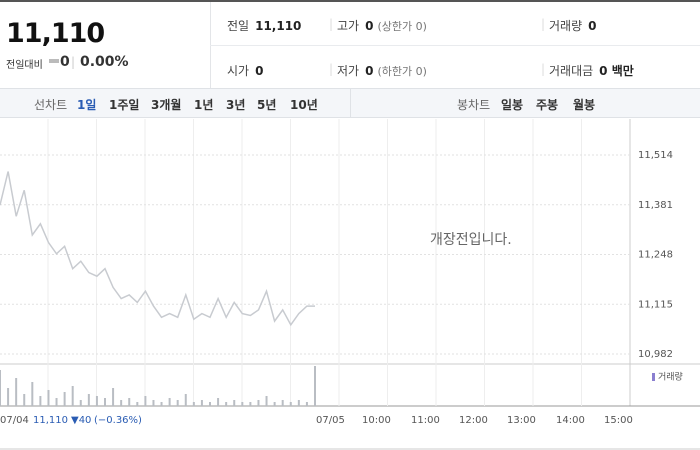 Image resolution: width=700 pixels, height=450 pixels. I want to click on x-tick-label: 07/05, so click(330, 420).